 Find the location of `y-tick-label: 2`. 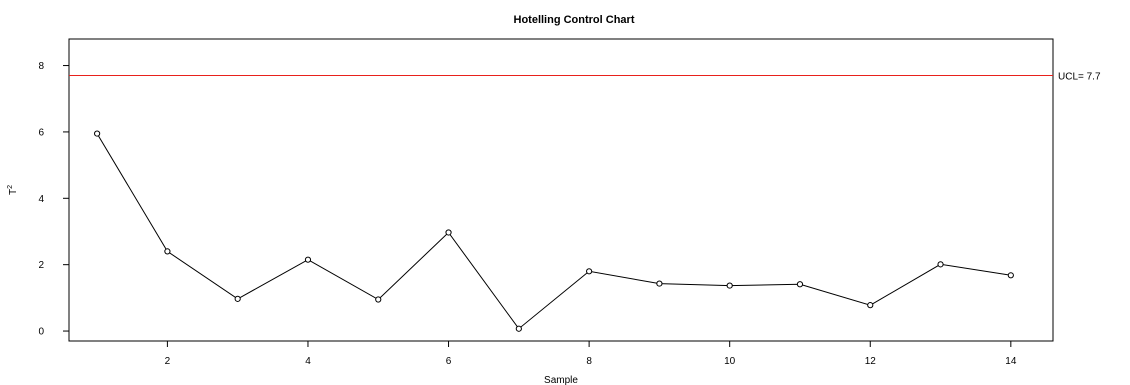

y-tick-label: 2 is located at coordinates (41, 265).